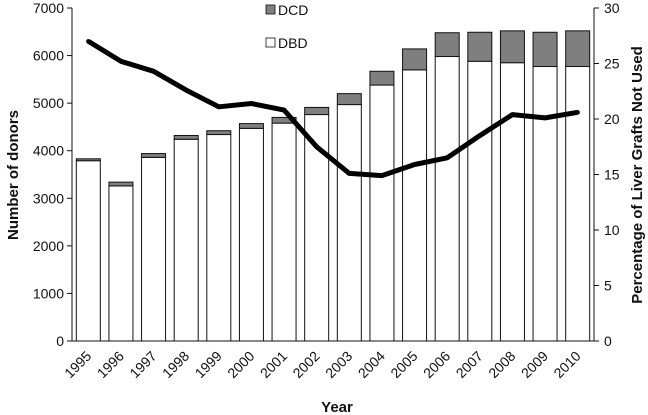 This screenshot has width=648, height=415. Describe the element at coordinates (293, 10) in the screenshot. I see `legend-label-dcd: DCD` at that location.